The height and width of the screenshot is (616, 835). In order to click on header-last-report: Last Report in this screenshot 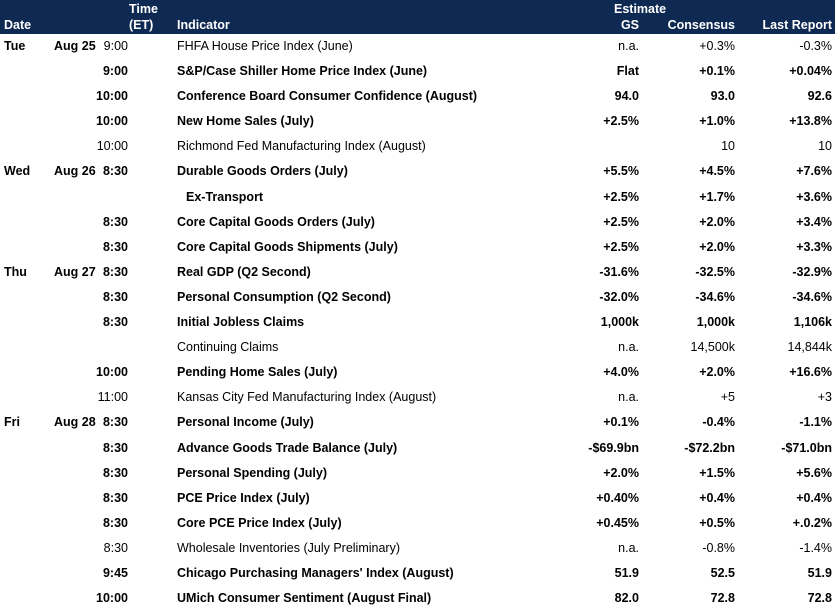, I will do `click(797, 25)`.